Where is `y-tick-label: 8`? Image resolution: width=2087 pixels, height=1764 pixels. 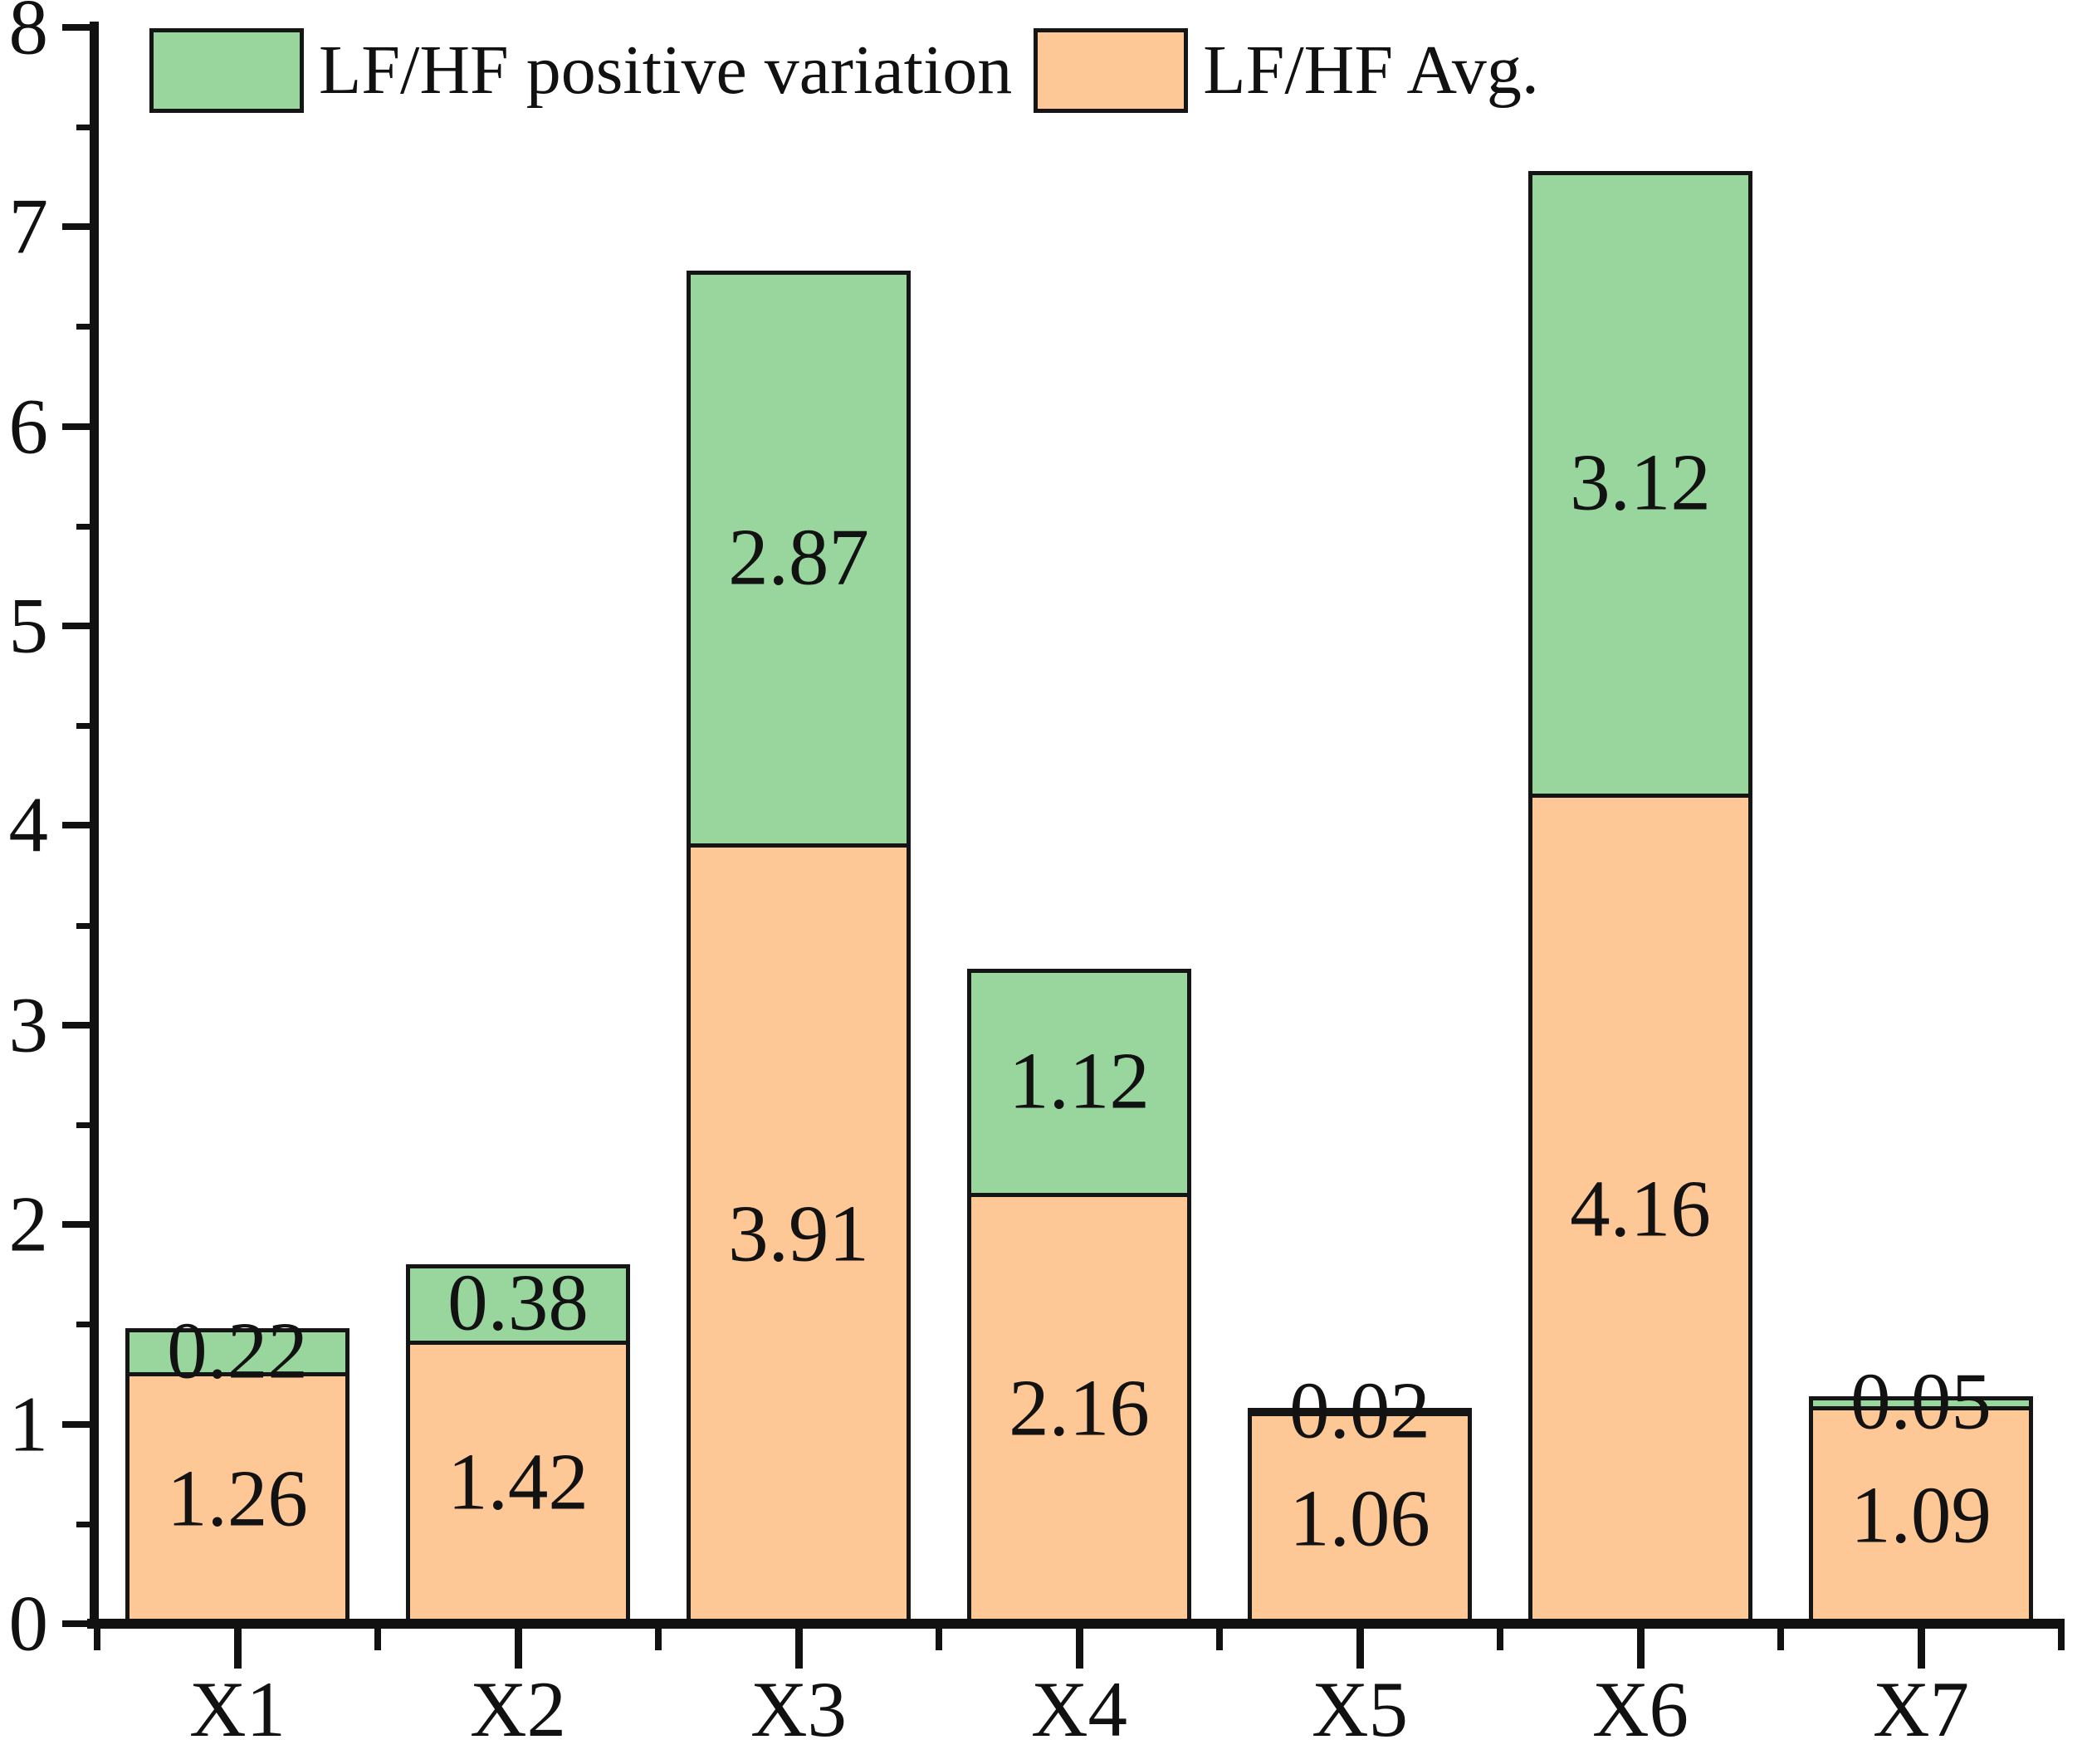 y-tick-label: 8 is located at coordinates (28, 35).